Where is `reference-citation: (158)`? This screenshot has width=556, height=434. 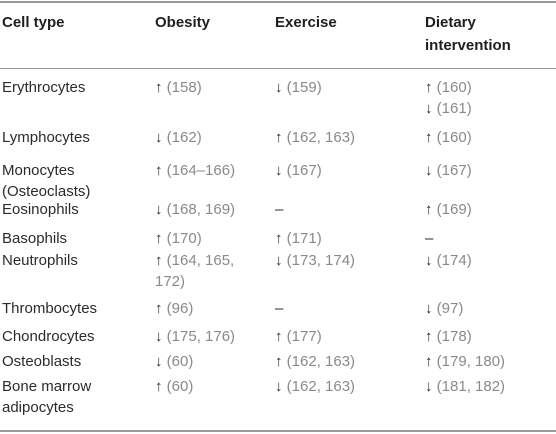
reference-citation: (158) is located at coordinates (184, 87).